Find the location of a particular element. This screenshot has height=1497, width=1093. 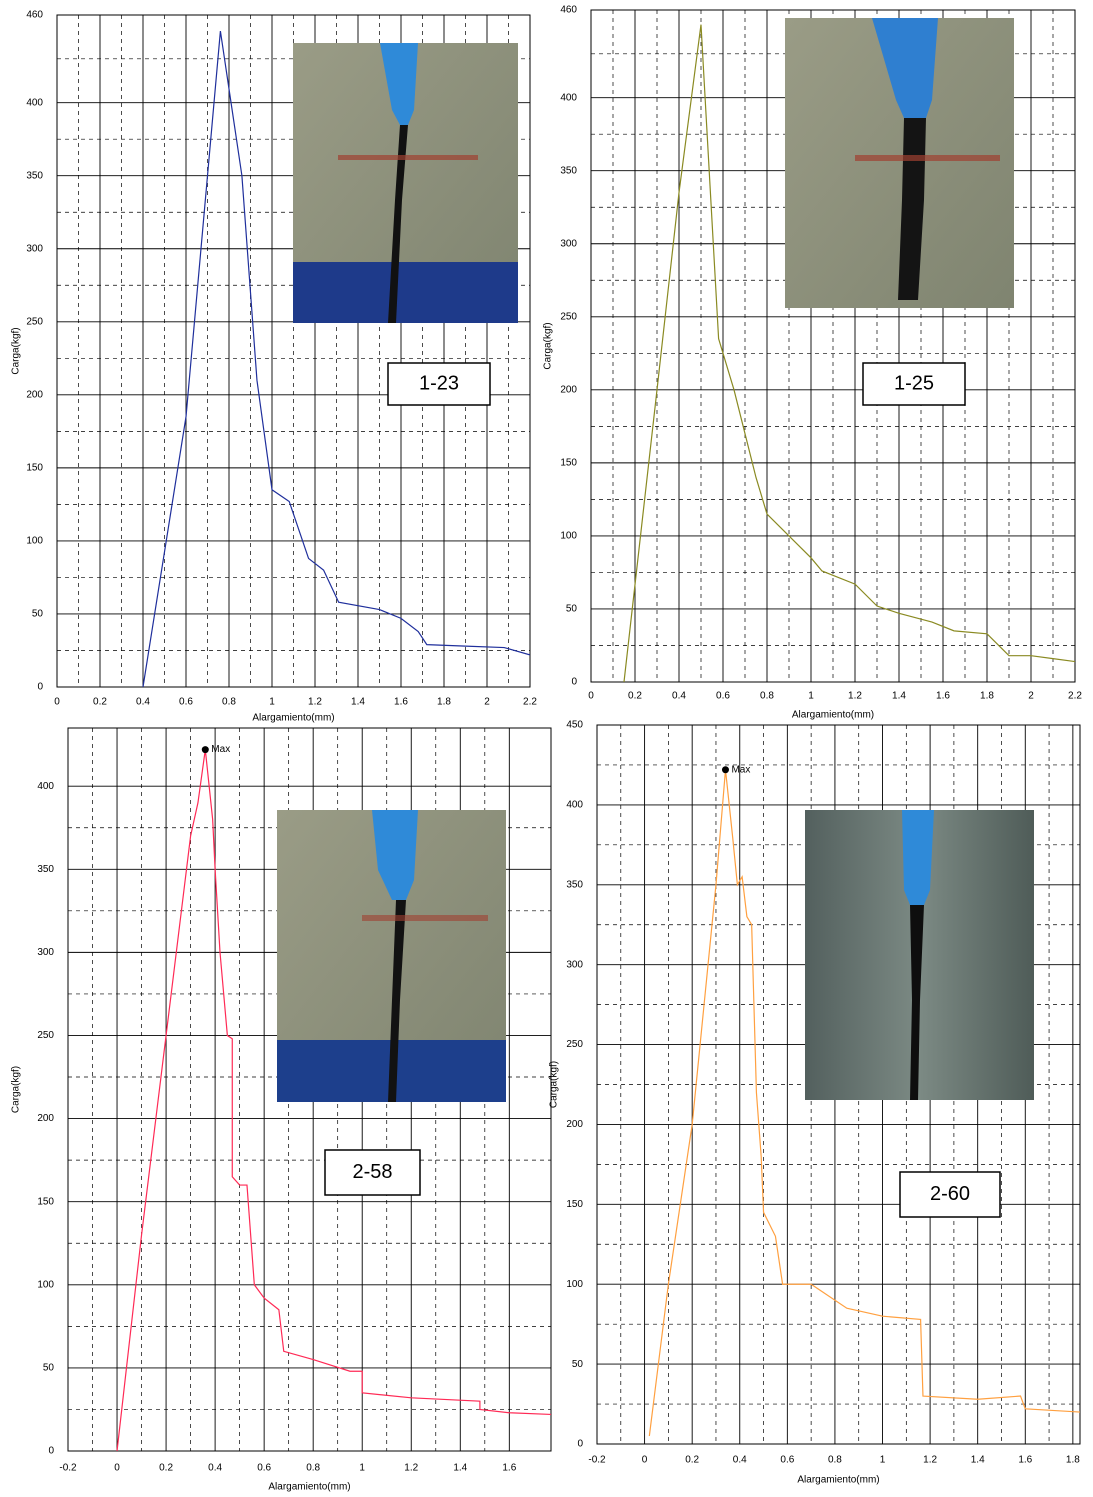

y-tick-label: 450 is located at coordinates (574, 725).